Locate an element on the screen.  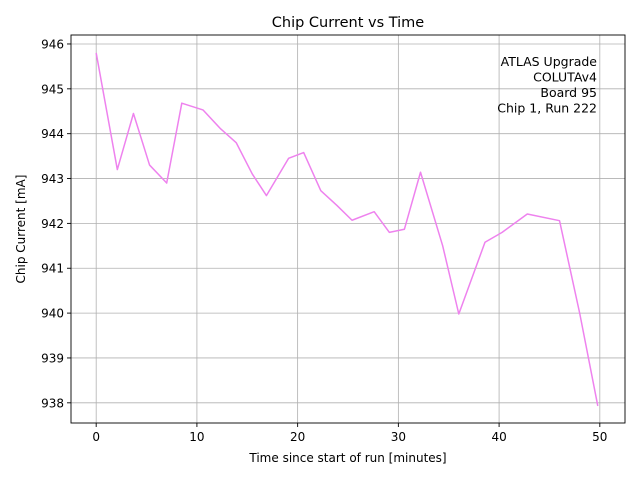
x-tick-label: 40 is located at coordinates (498, 437).